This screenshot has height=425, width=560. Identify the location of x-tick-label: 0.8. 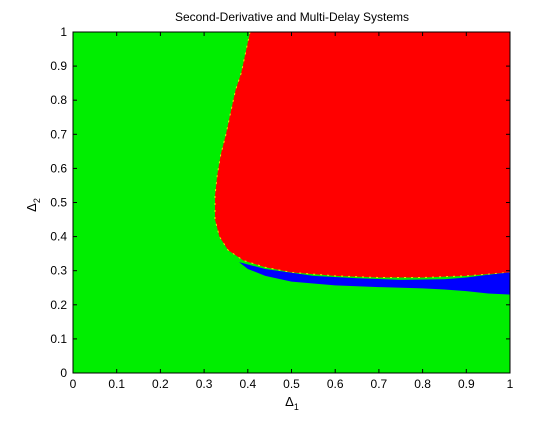
(422, 384).